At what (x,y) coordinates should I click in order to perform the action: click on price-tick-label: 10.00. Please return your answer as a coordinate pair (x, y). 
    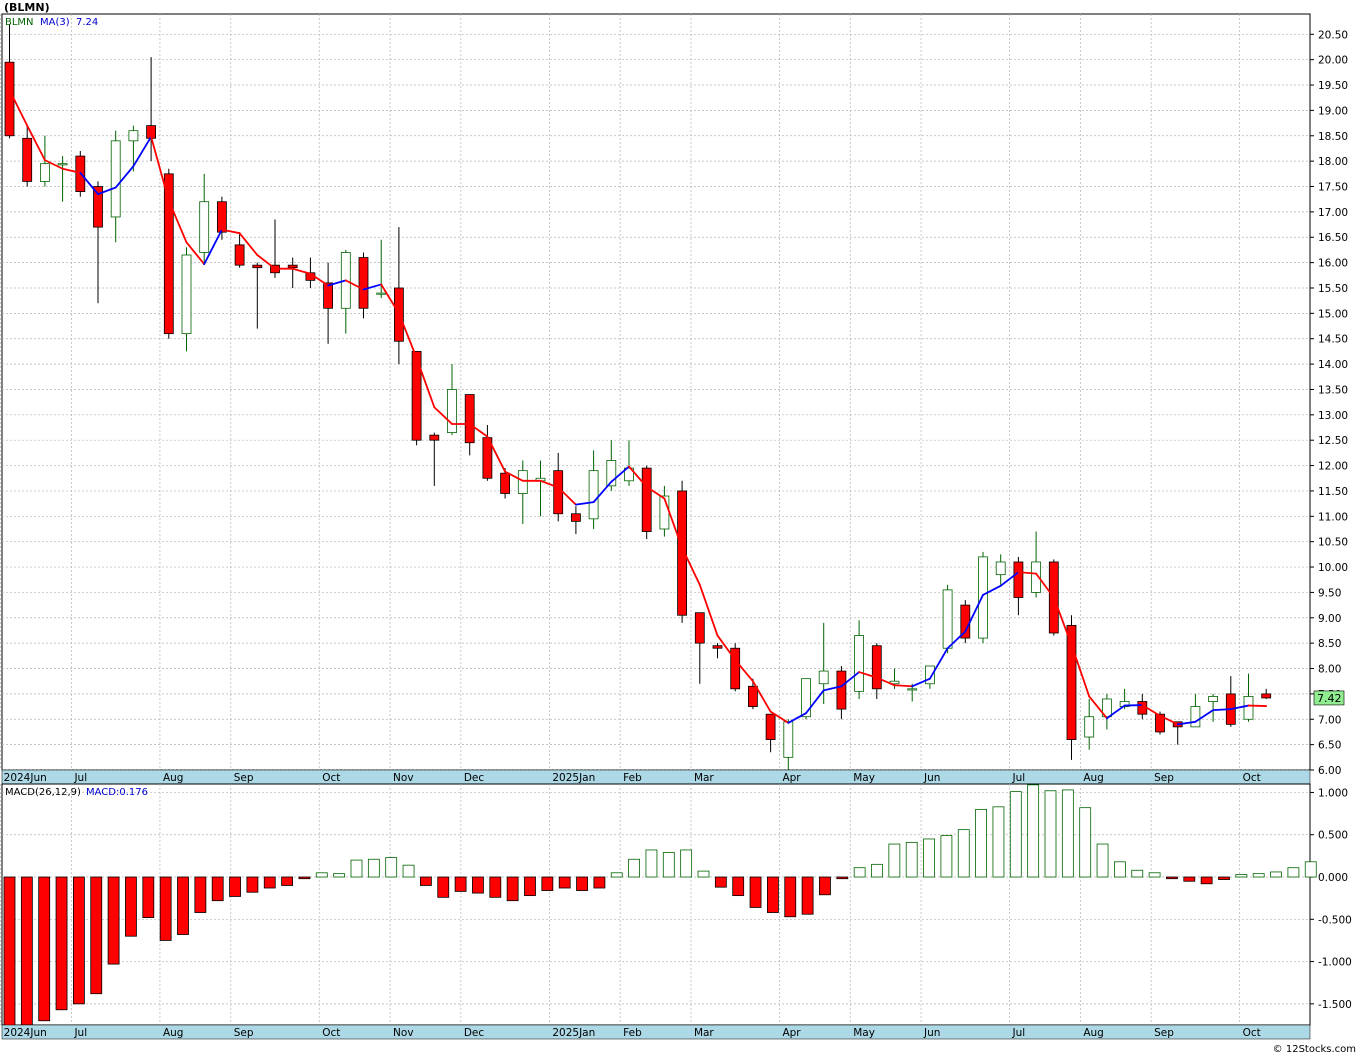
    Looking at the image, I should click on (1333, 568).